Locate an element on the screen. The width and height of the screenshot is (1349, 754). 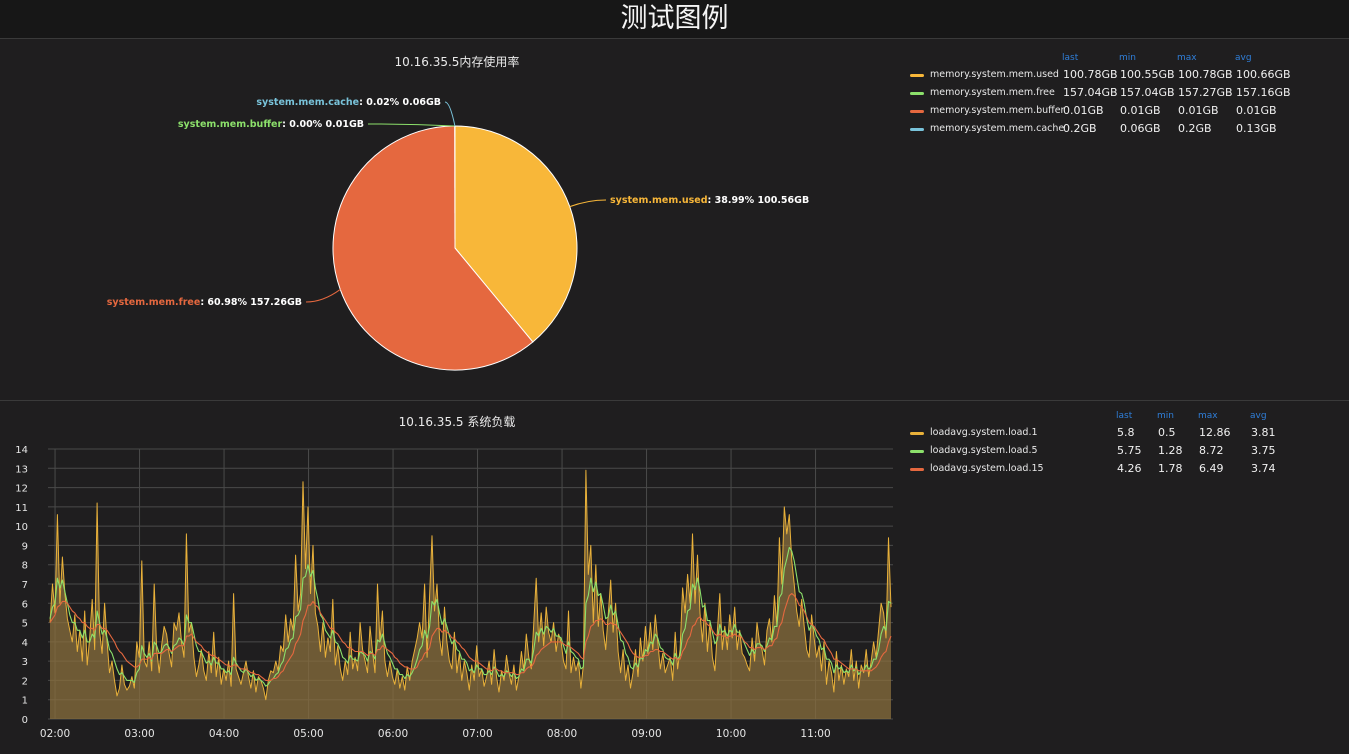
legend-last-value: 5.75 is located at coordinates (1129, 450).